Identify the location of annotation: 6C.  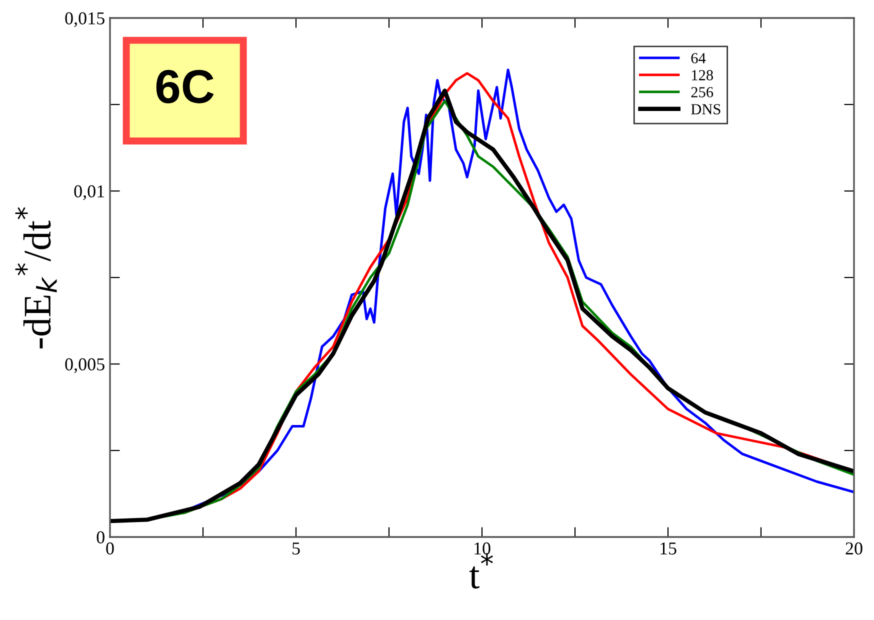
(185, 87).